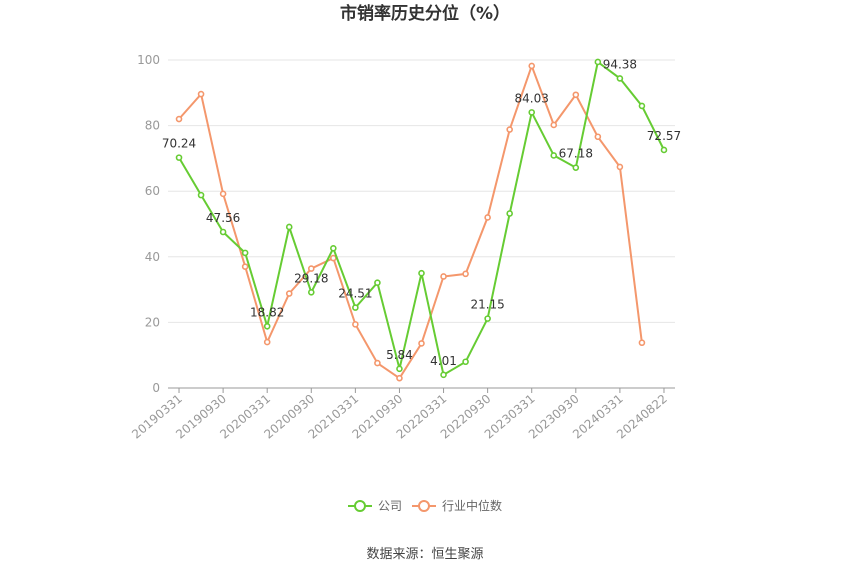 The image size is (850, 575). What do you see at coordinates (311, 278) in the screenshot?
I see `data-label: 29.18` at bounding box center [311, 278].